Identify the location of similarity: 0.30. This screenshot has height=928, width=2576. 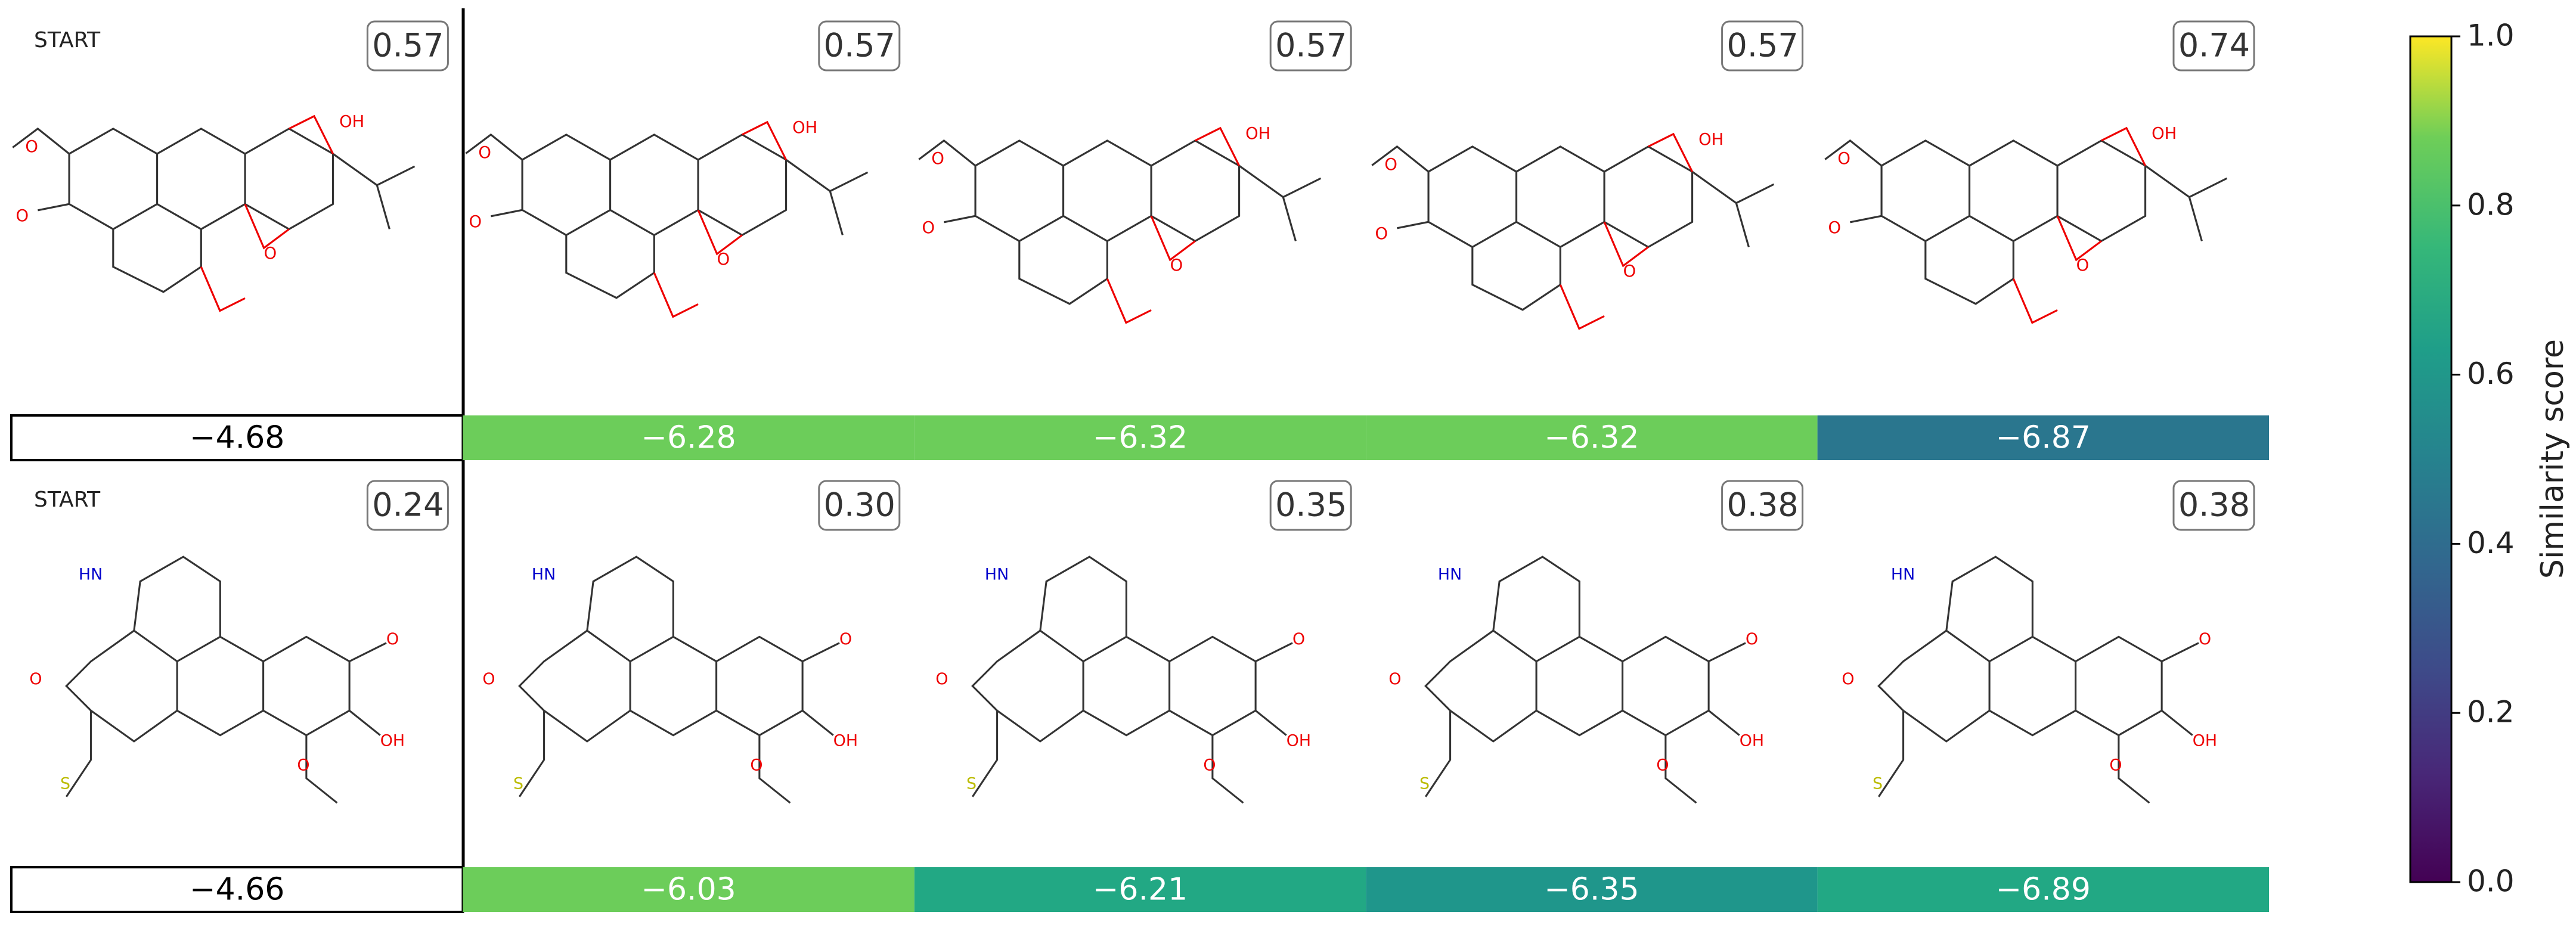
(859, 505).